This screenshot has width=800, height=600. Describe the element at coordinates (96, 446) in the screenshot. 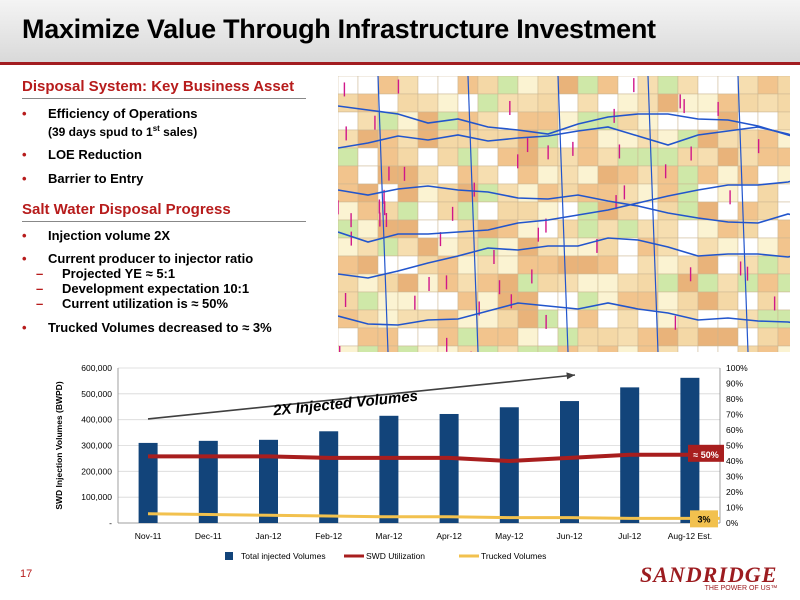

I see `y-tick-label: 300,000` at that location.